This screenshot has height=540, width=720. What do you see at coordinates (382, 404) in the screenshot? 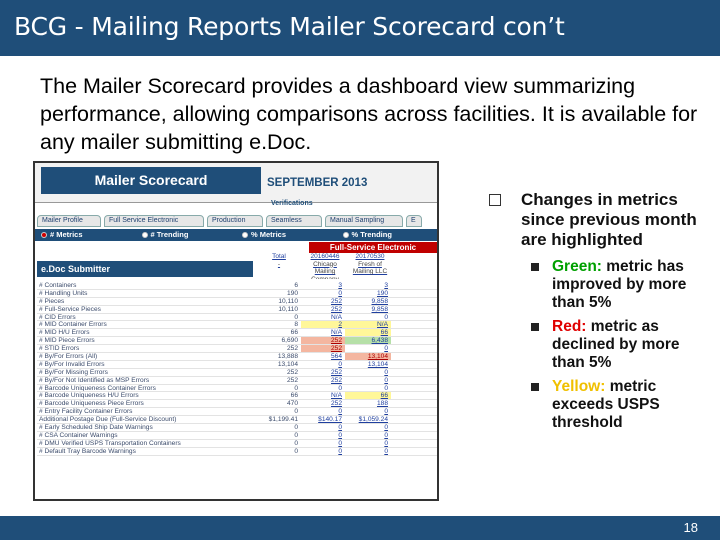
I see `row-value: 188` at bounding box center [382, 404].